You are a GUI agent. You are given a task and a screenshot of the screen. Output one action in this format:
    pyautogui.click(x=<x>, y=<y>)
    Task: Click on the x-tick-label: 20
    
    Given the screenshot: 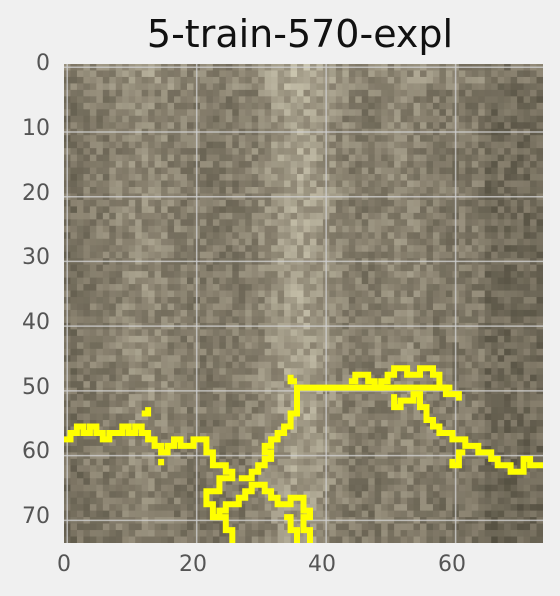 What is the action you would take?
    pyautogui.click(x=193, y=564)
    